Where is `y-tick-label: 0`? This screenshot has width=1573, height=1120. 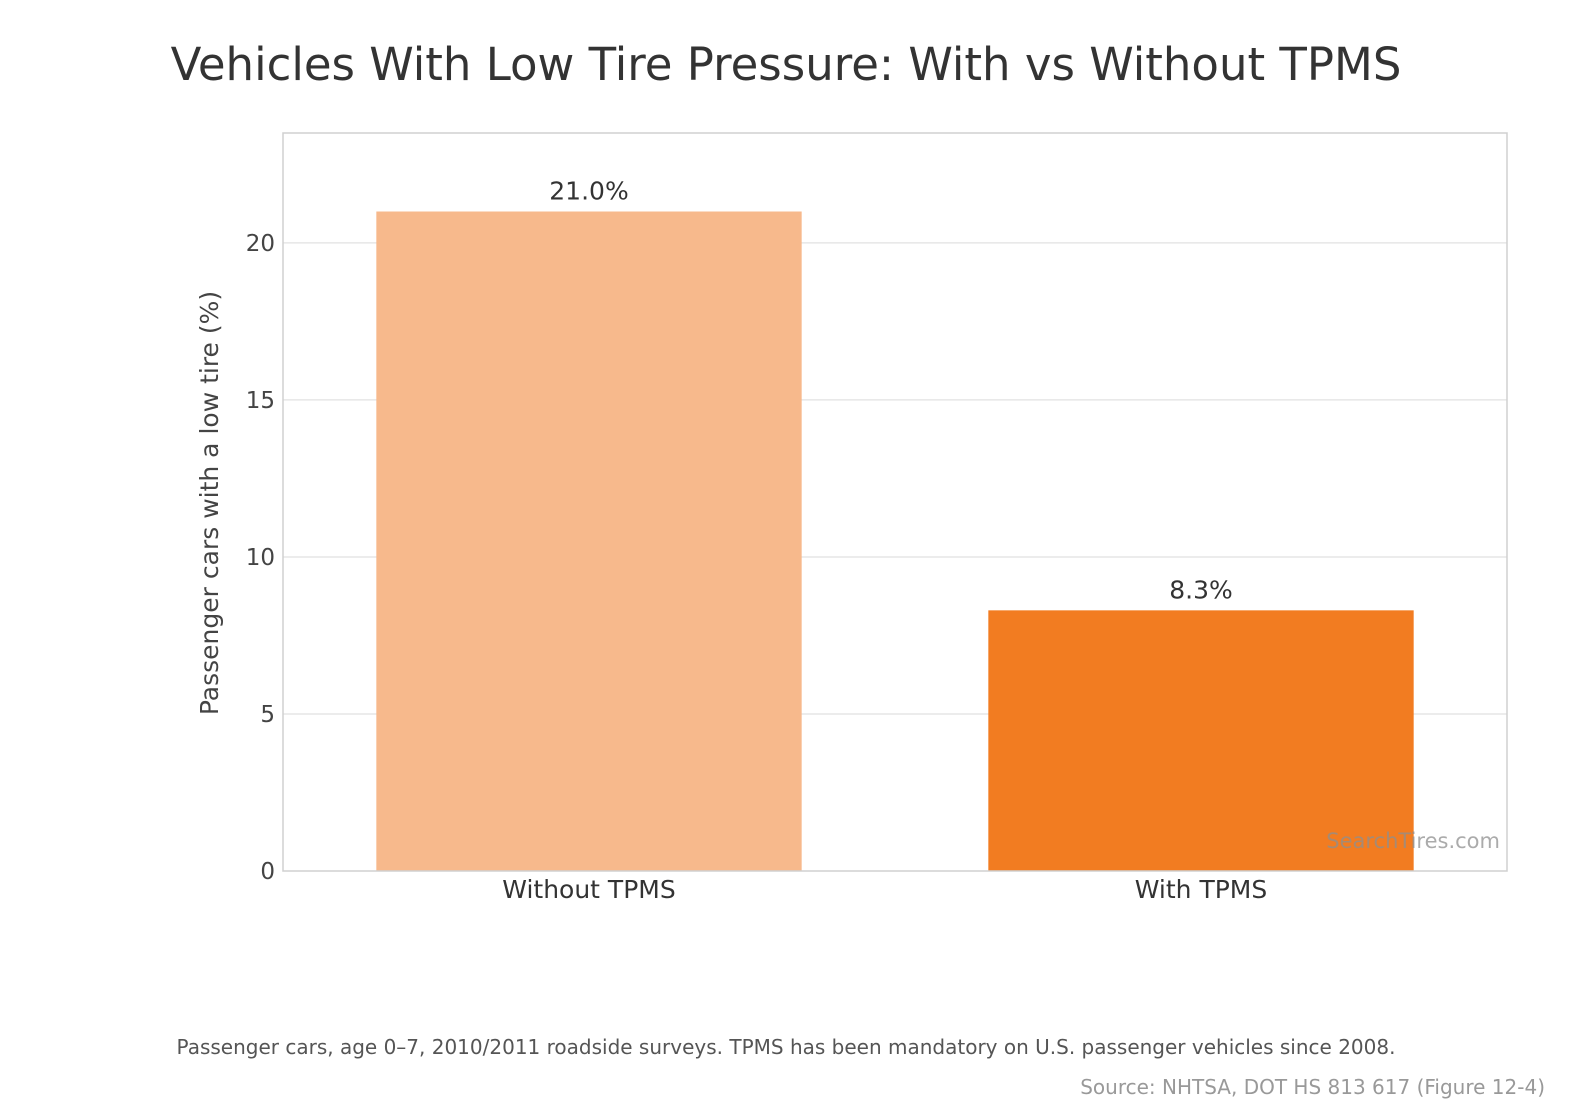 y-tick-label: 0 is located at coordinates (267, 872).